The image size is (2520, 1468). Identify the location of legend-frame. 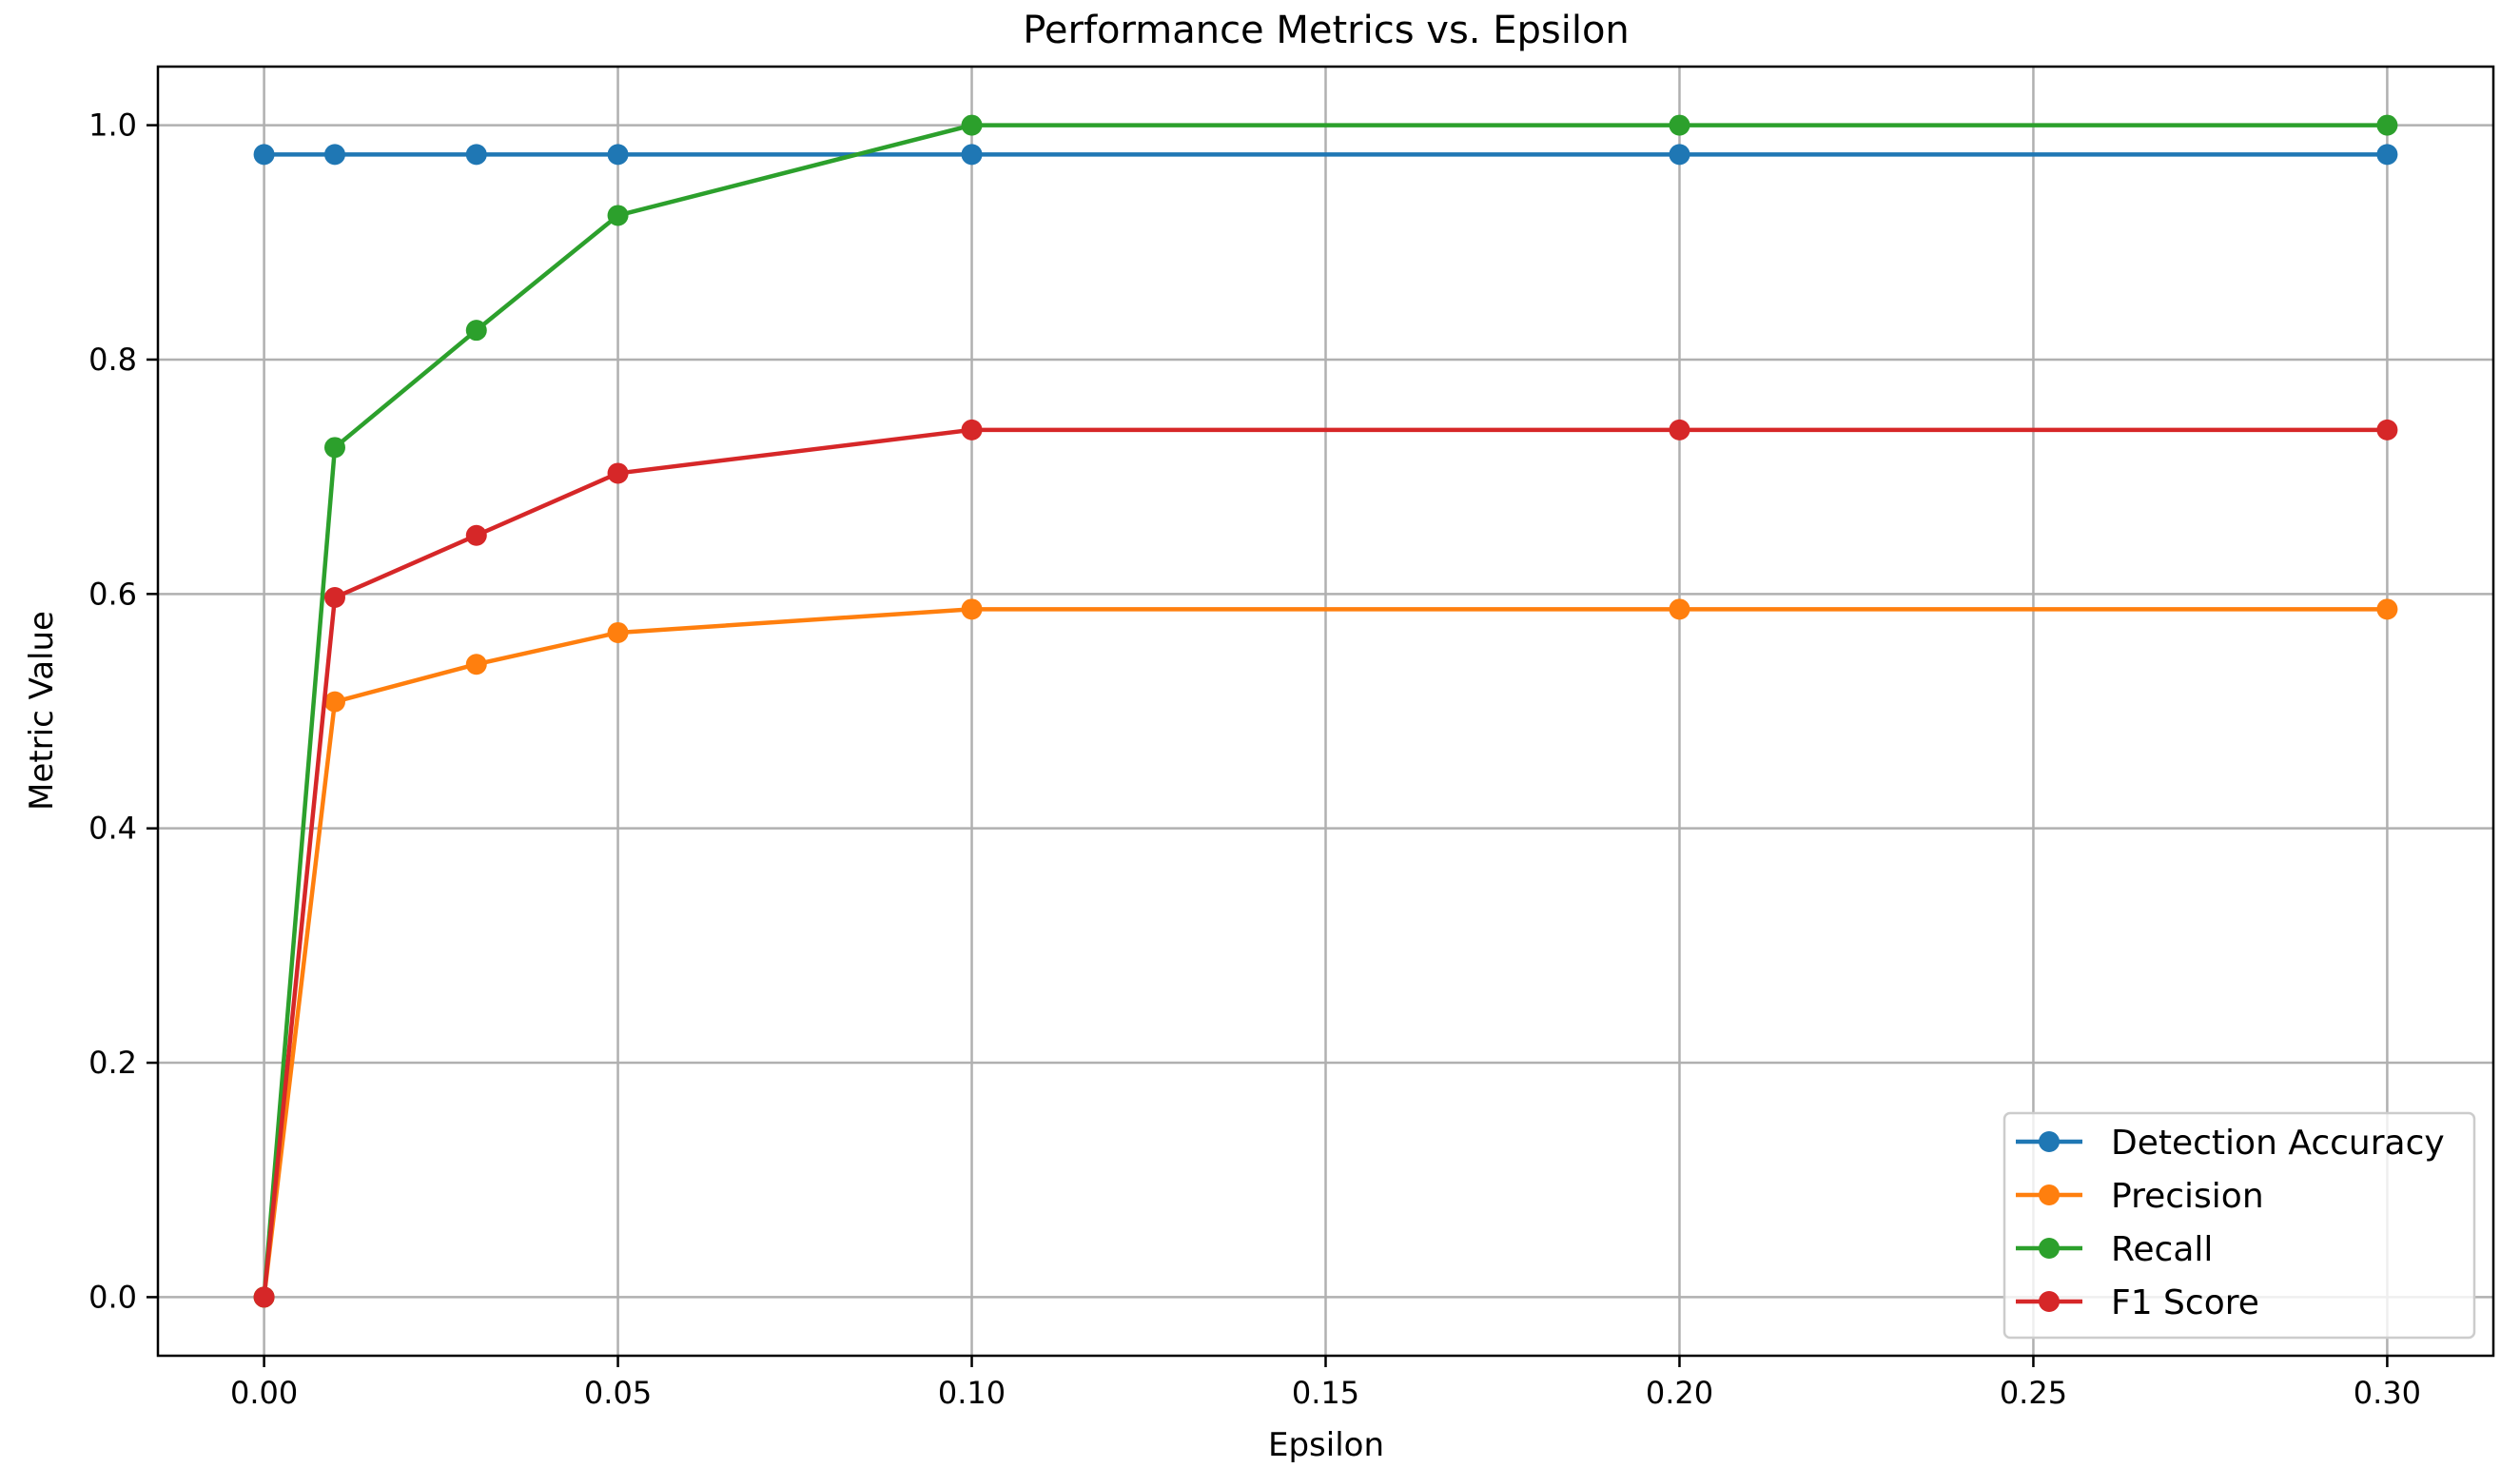
(2239, 1225).